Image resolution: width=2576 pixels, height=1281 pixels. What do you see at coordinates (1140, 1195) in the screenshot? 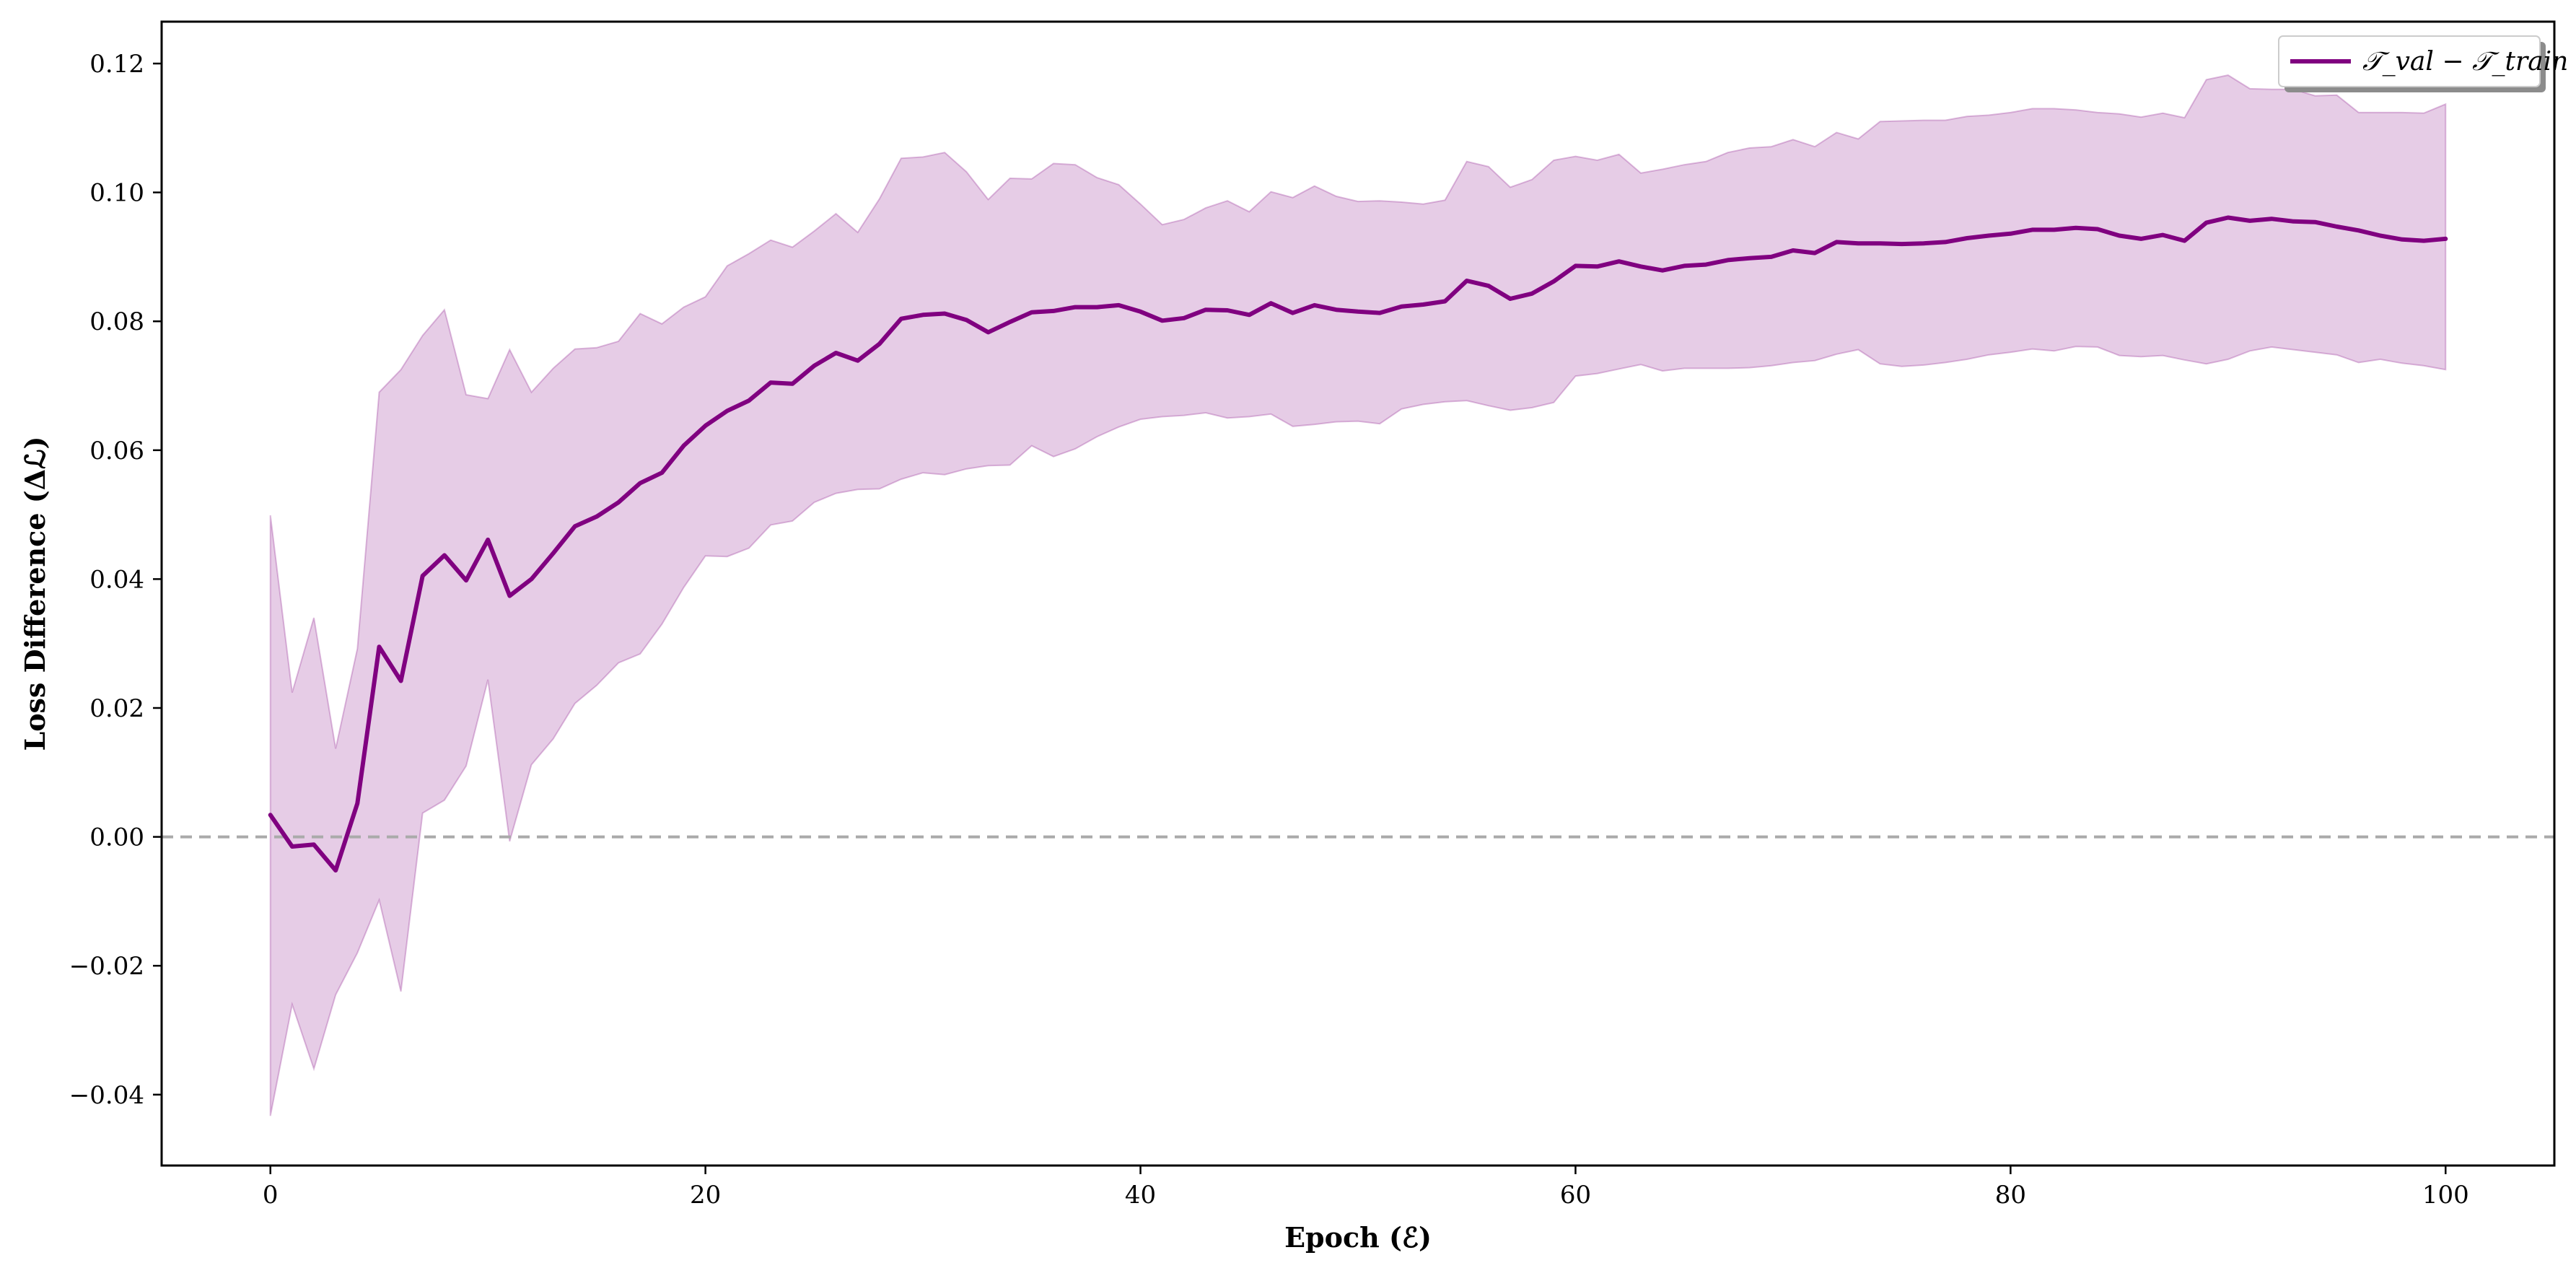
I see `x-tick-label: 40` at bounding box center [1140, 1195].